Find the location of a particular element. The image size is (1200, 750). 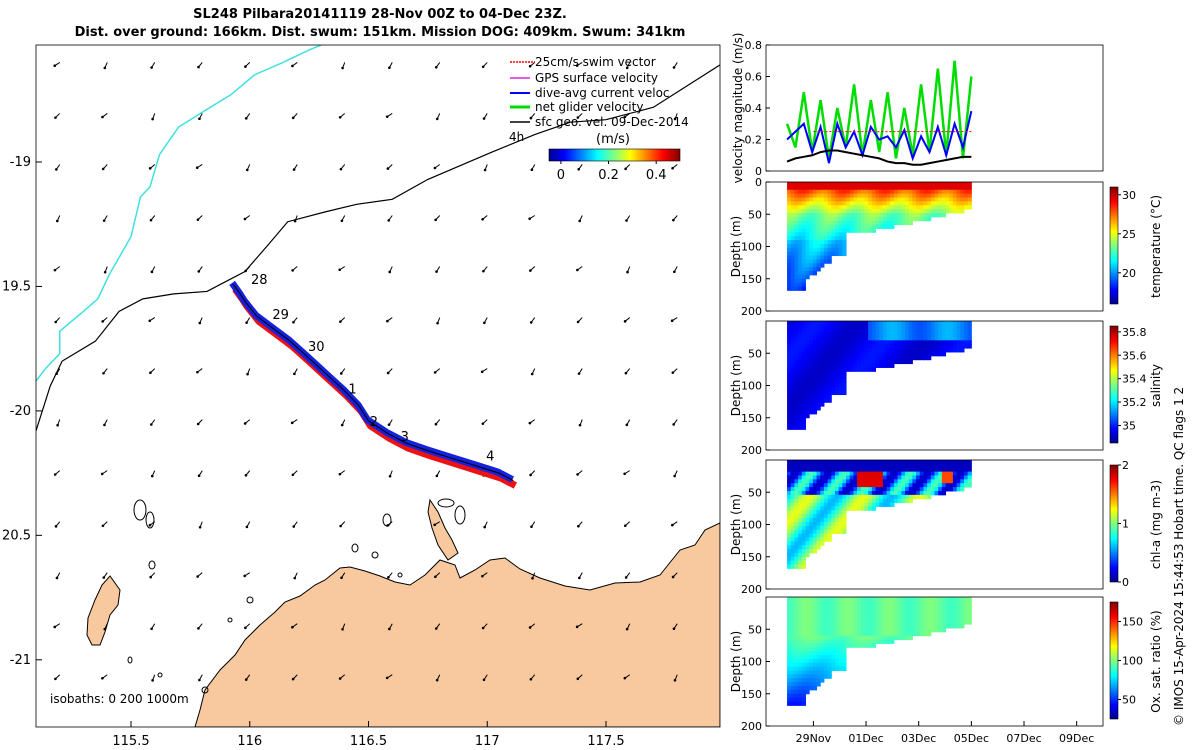

isobath-label: isobaths: 0 200 1000m is located at coordinates (119, 699).